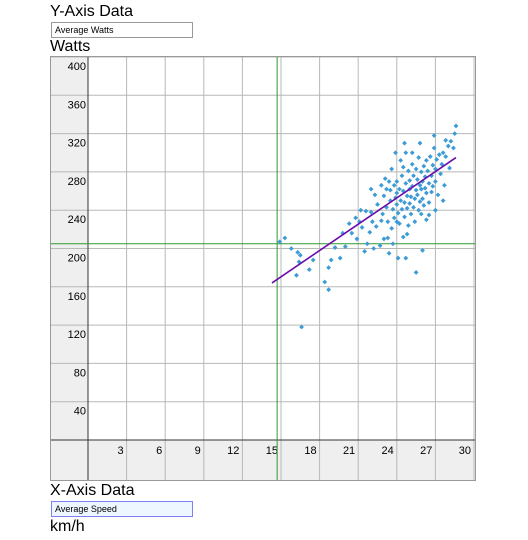 This screenshot has height=540, width=528. I want to click on y-axis-section-title: Y-Axis Data, so click(91, 11).